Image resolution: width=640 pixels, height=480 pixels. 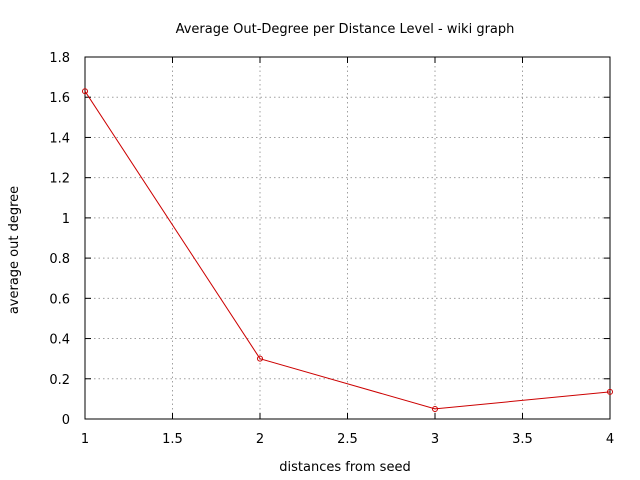 What do you see at coordinates (66, 420) in the screenshot?
I see `y-tick-label: 0` at bounding box center [66, 420].